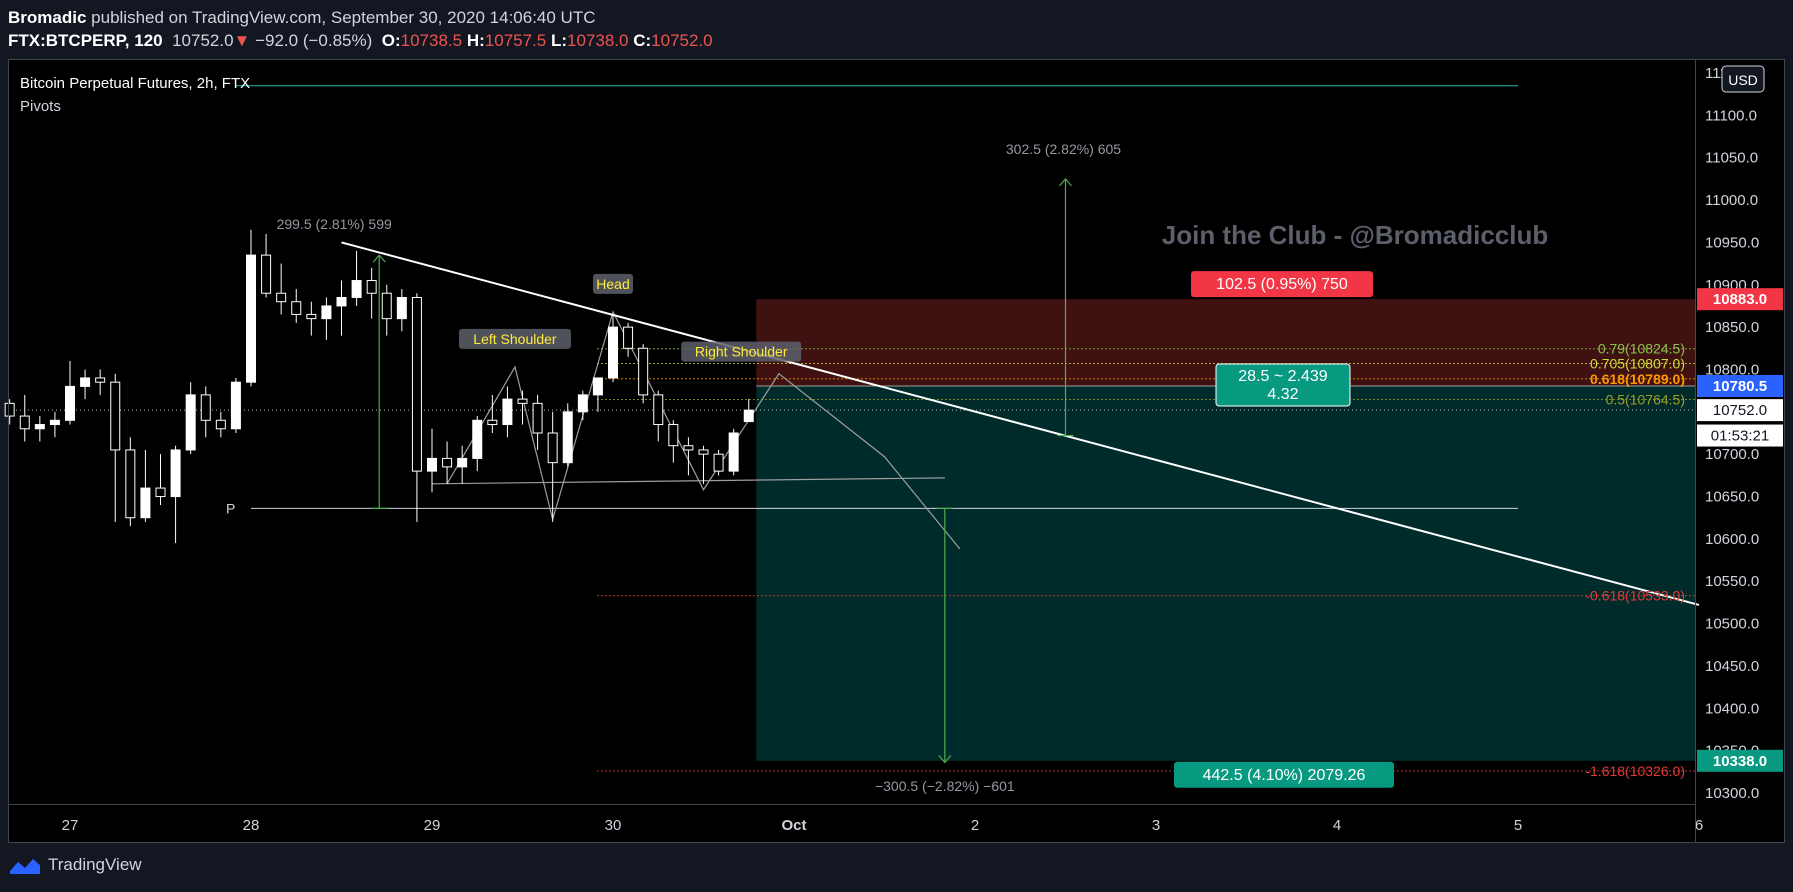 The width and height of the screenshot is (1793, 892). What do you see at coordinates (95, 864) in the screenshot?
I see `footer-brand: TradingView` at bounding box center [95, 864].